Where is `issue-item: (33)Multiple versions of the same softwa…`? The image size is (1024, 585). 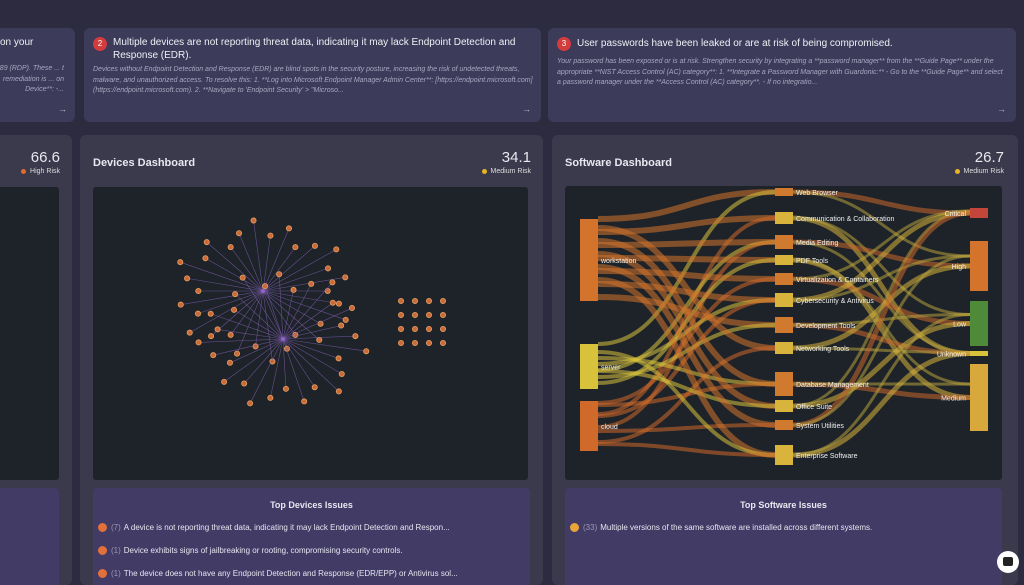
issue-item: (33)Multiple versions of the same softwa… is located at coordinates (721, 527).